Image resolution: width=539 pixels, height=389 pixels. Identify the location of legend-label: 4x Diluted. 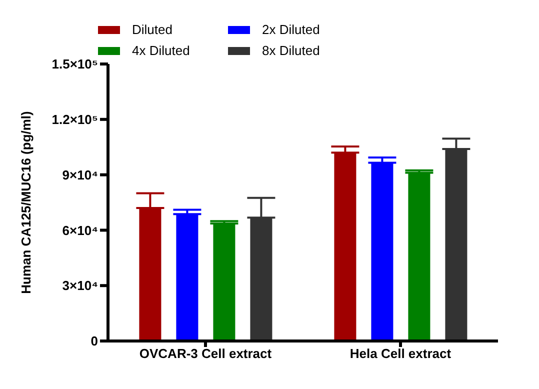
(161, 50).